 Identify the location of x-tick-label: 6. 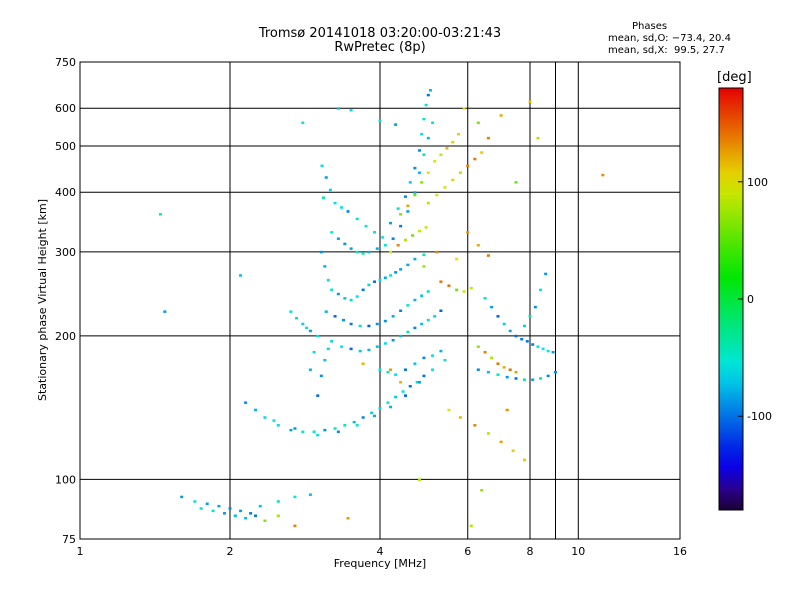
(467, 551).